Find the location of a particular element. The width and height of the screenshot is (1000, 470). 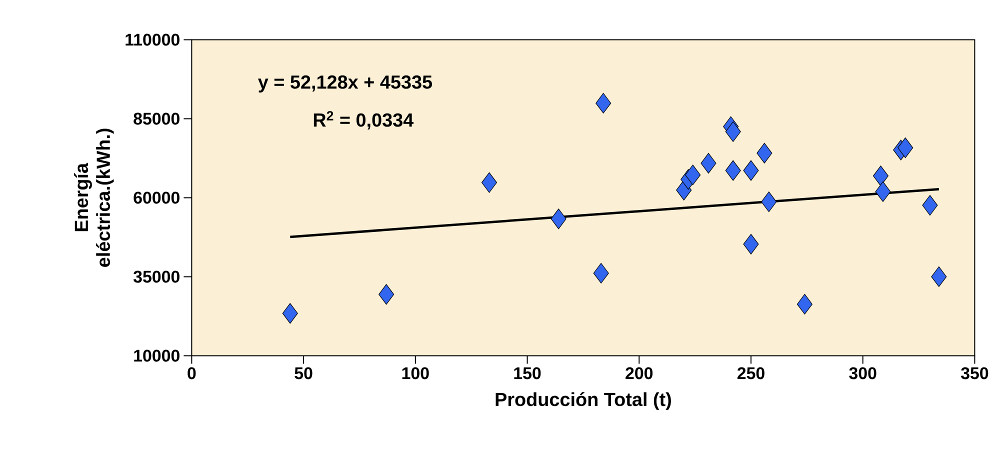

x-tick-label: 200 is located at coordinates (639, 373).